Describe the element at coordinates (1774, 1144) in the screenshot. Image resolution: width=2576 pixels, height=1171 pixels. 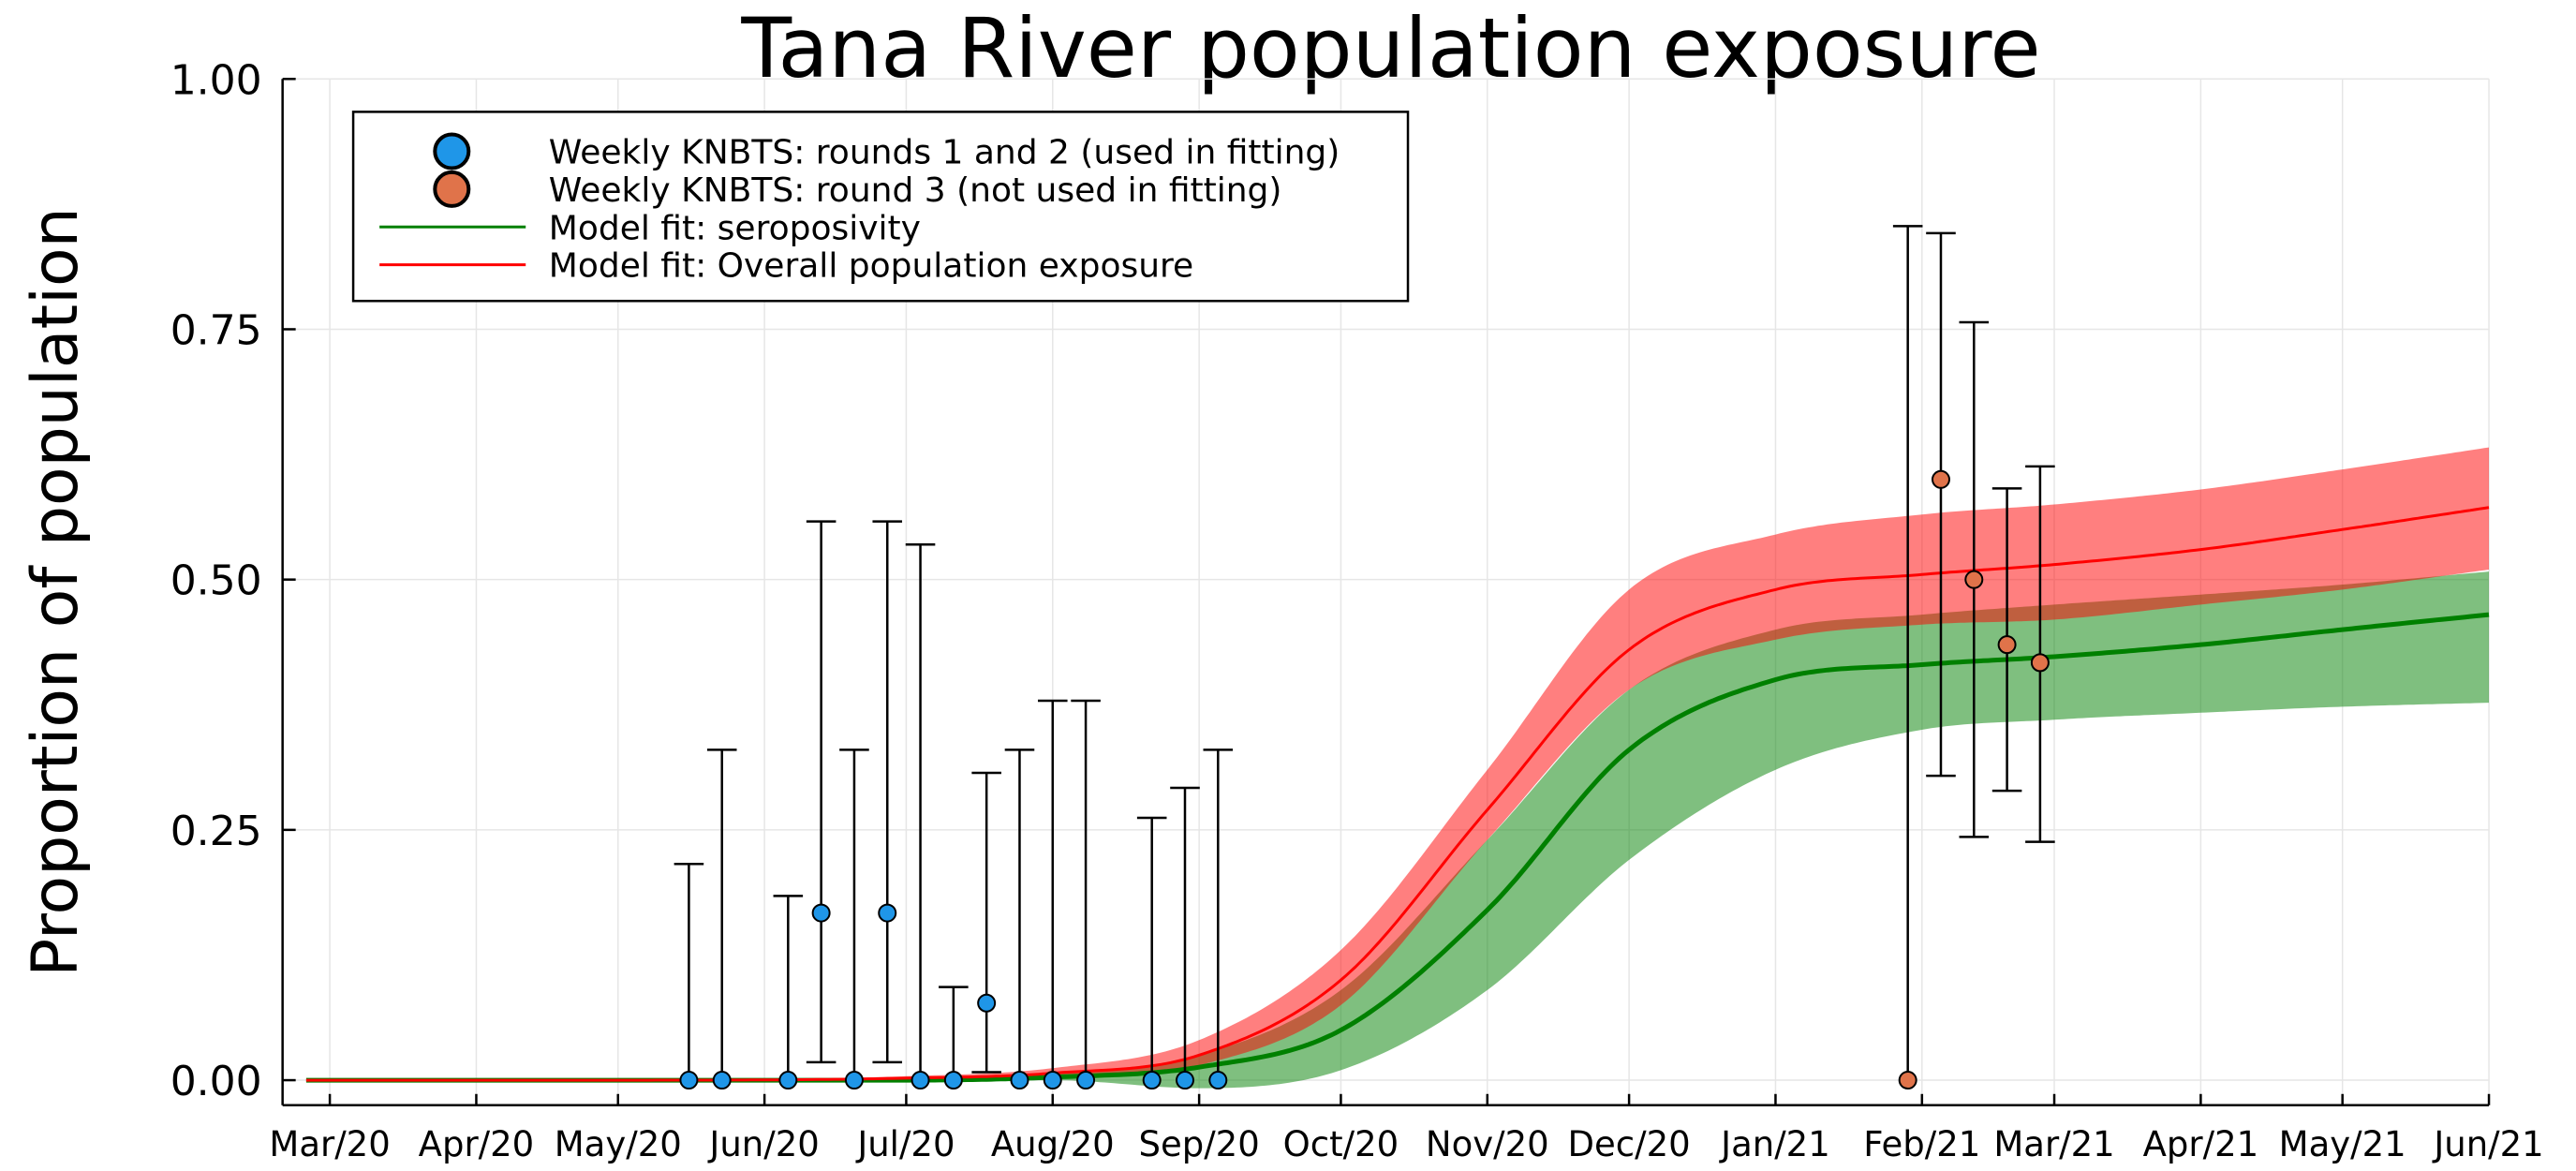
I see `x-tick-label: Jan/21` at that location.